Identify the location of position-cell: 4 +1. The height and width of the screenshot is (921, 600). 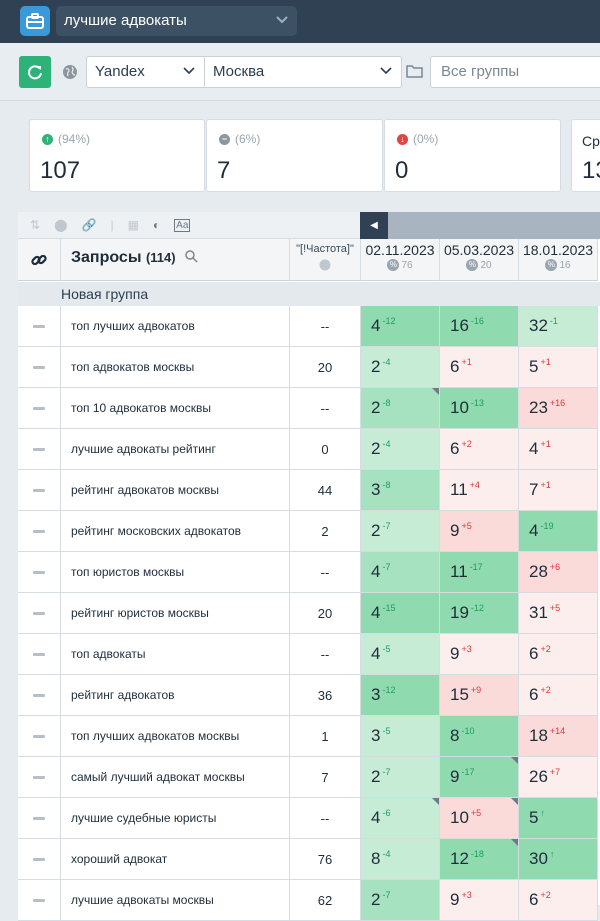
(558, 449).